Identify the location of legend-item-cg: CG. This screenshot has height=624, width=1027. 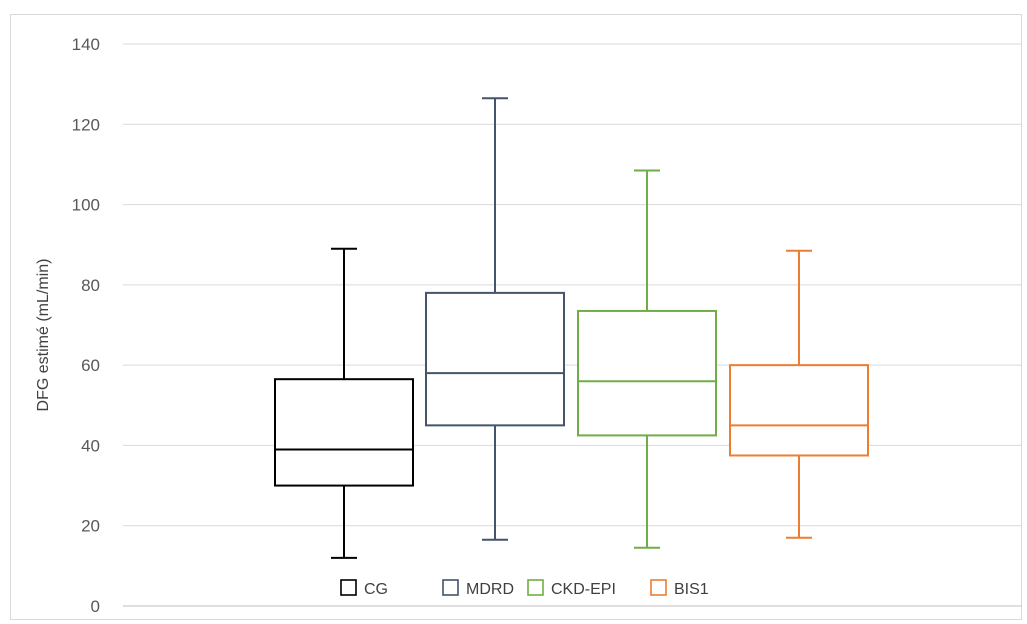
(364, 588).